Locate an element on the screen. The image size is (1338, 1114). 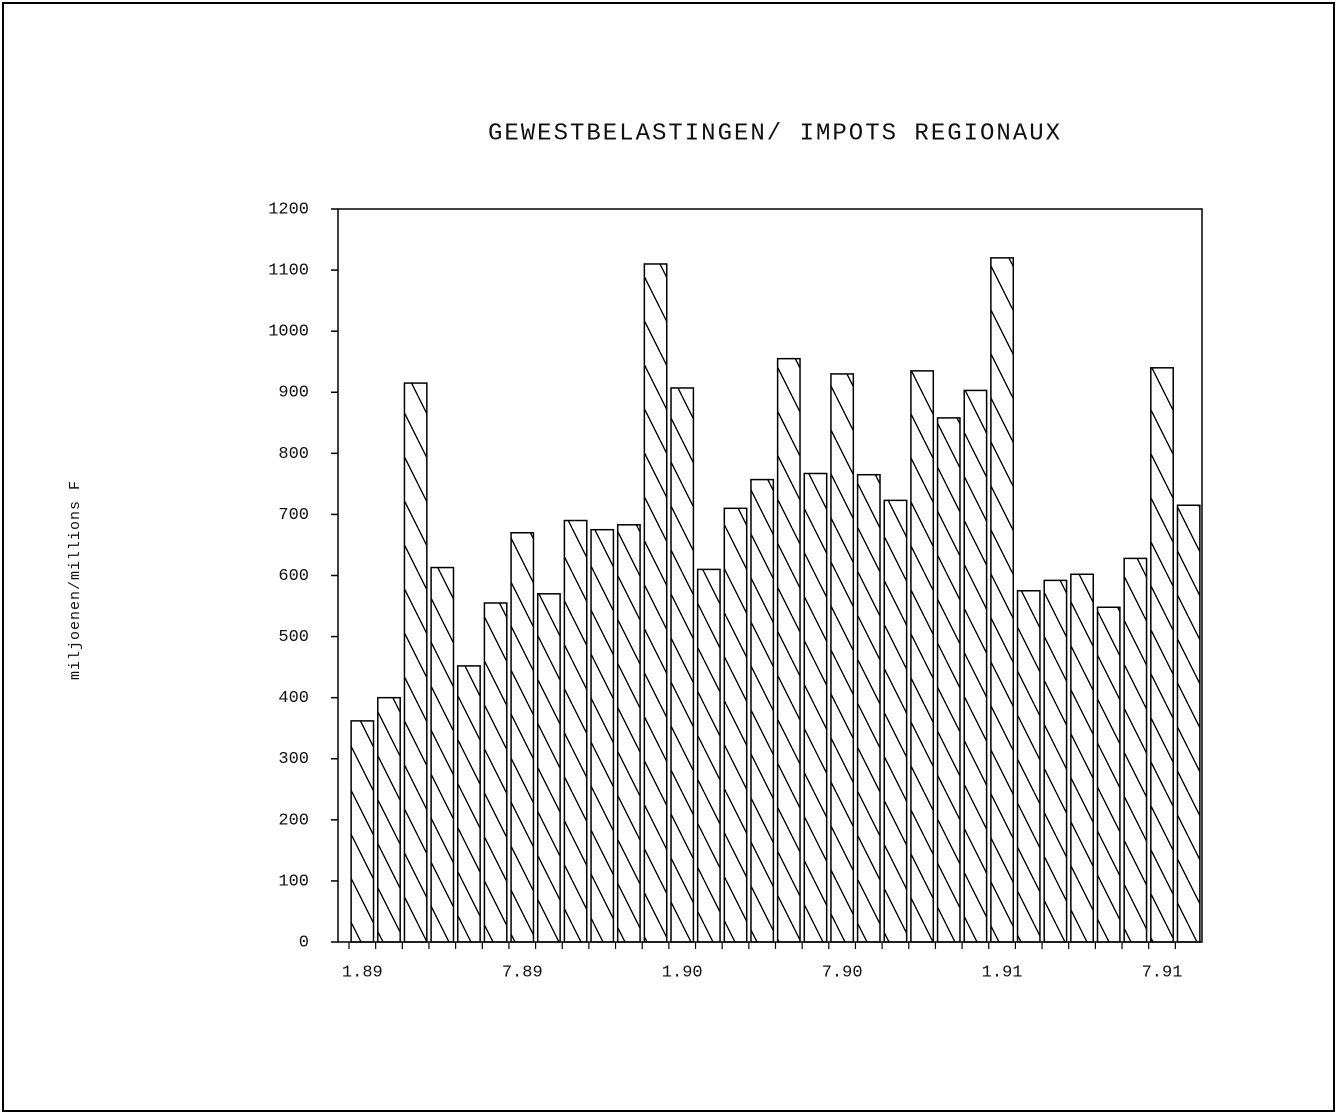
y-tick-label: 500 is located at coordinates (293, 637).